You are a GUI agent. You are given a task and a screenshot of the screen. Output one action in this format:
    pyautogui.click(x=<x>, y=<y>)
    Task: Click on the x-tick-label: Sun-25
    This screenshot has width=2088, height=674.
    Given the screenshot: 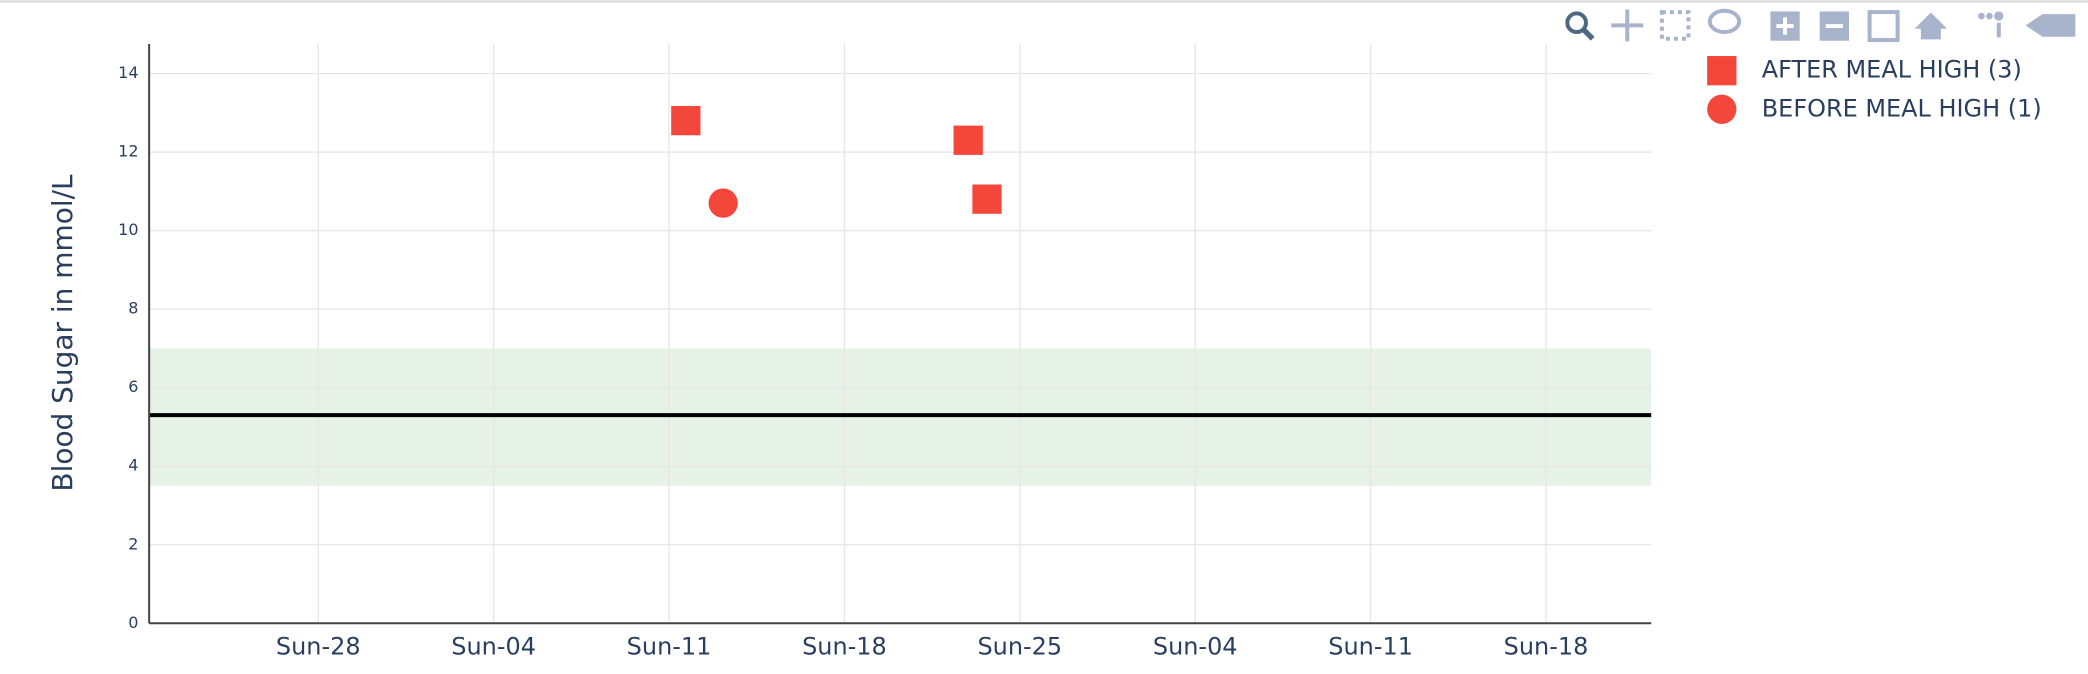 What is the action you would take?
    pyautogui.click(x=1019, y=646)
    